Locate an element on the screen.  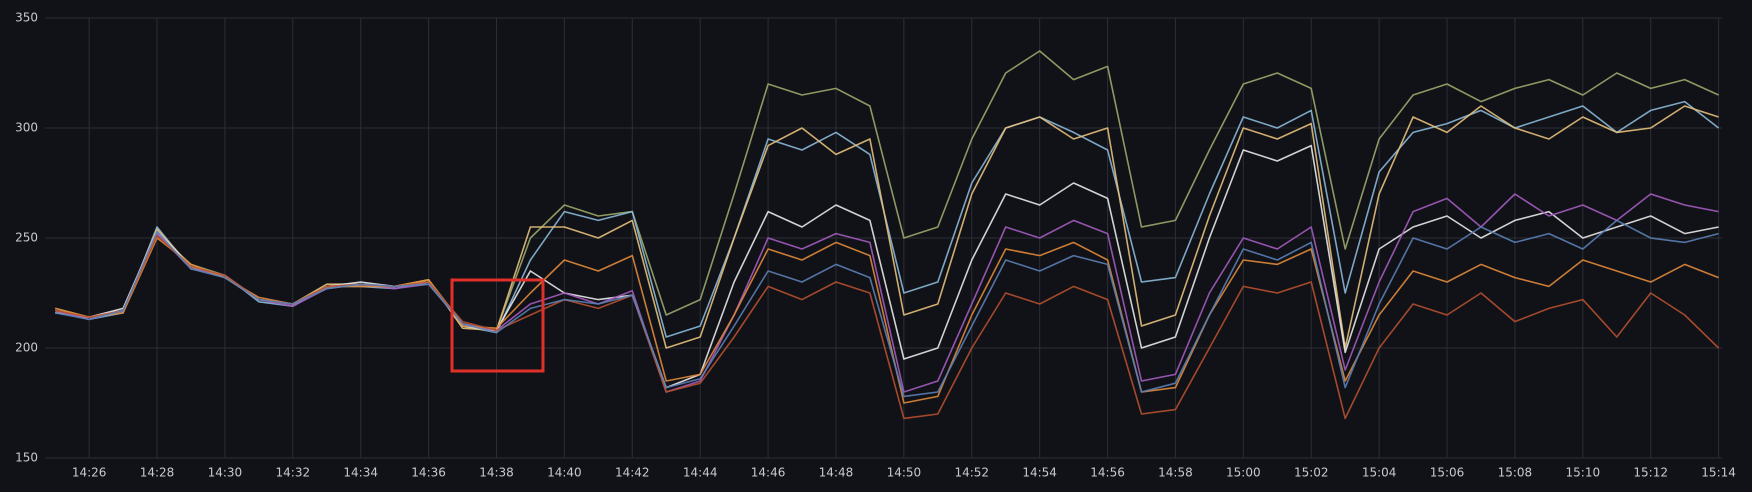
y-tick-label: 200 is located at coordinates (26, 348).